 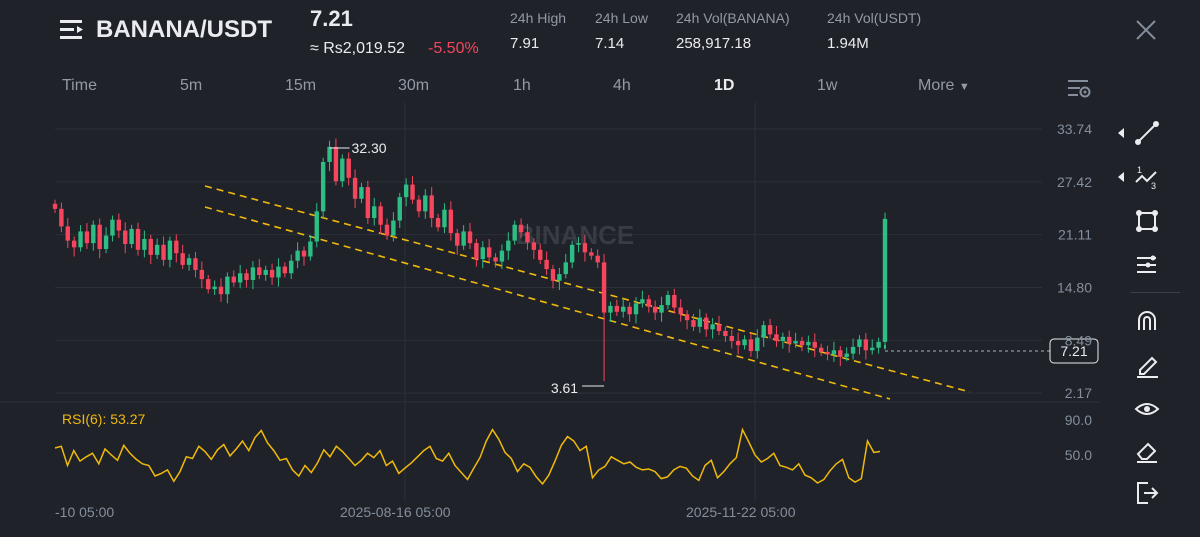 What do you see at coordinates (848, 43) in the screenshot?
I see `stat-value: 1.94M` at bounding box center [848, 43].